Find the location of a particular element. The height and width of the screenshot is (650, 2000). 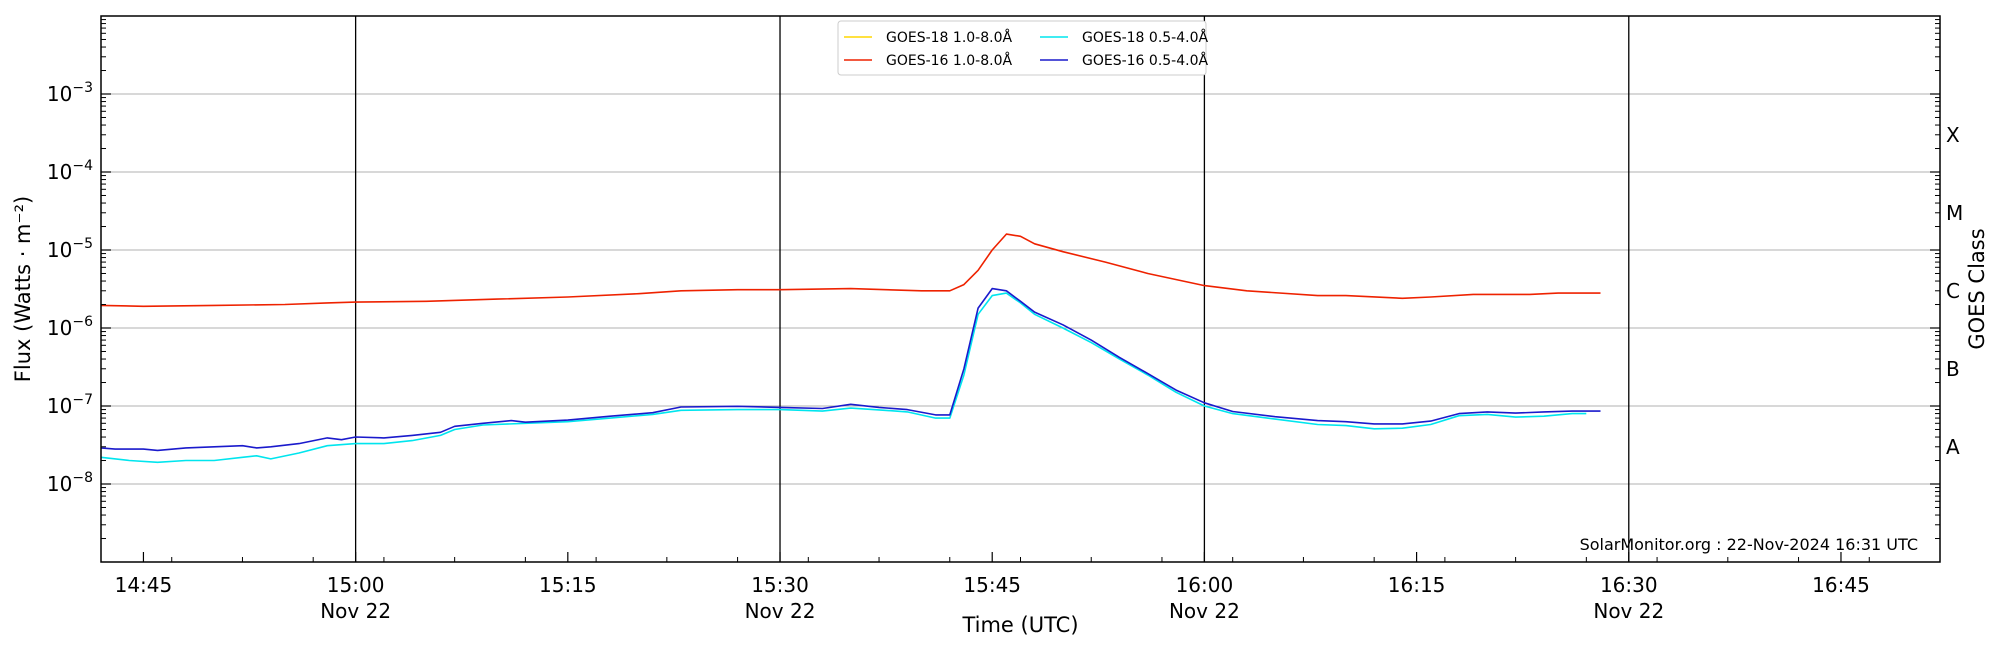

x-tick-label: 15:00 is located at coordinates (356, 585).